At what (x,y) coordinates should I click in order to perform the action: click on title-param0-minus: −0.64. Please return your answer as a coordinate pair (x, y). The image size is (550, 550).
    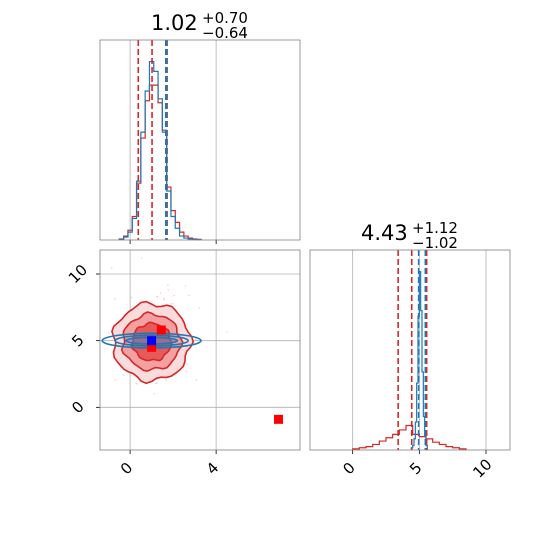
    Looking at the image, I should click on (225, 33).